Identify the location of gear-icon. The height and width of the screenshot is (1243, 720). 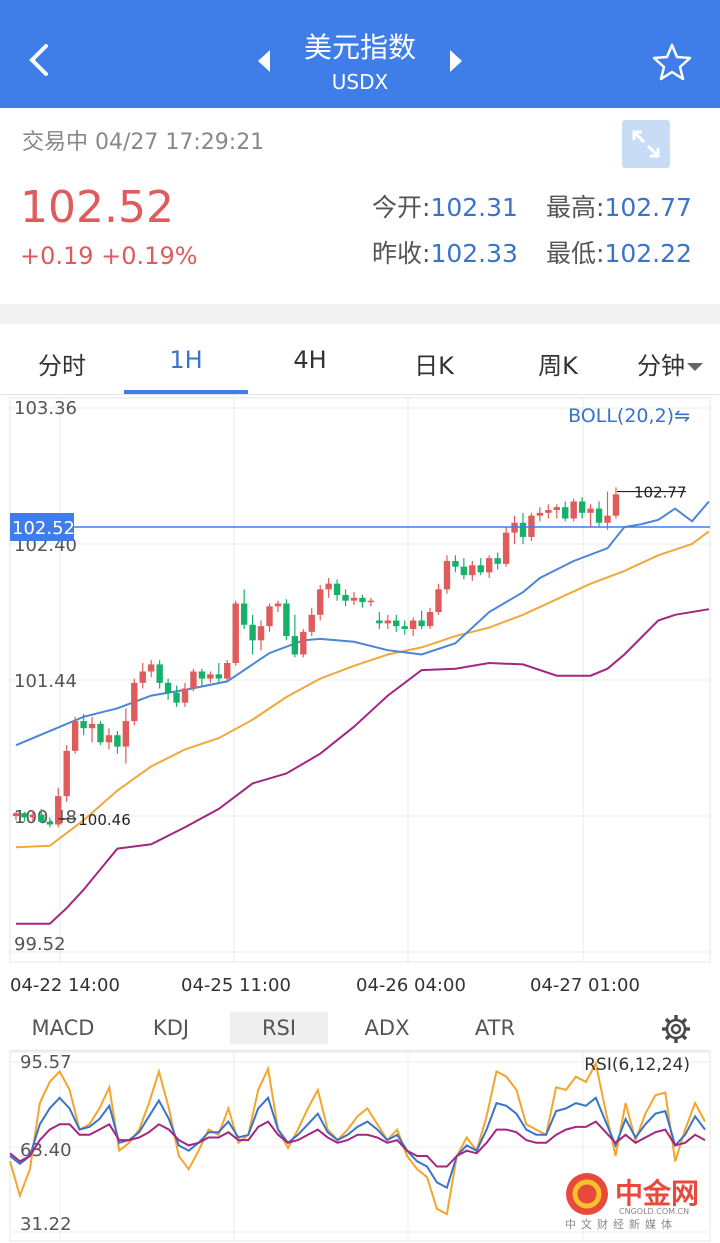
(676, 1029).